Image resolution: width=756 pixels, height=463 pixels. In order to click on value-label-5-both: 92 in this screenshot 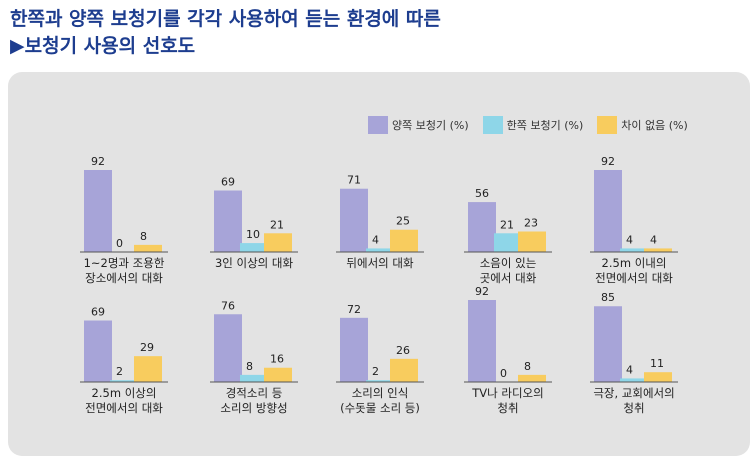, I will do `click(608, 161)`.